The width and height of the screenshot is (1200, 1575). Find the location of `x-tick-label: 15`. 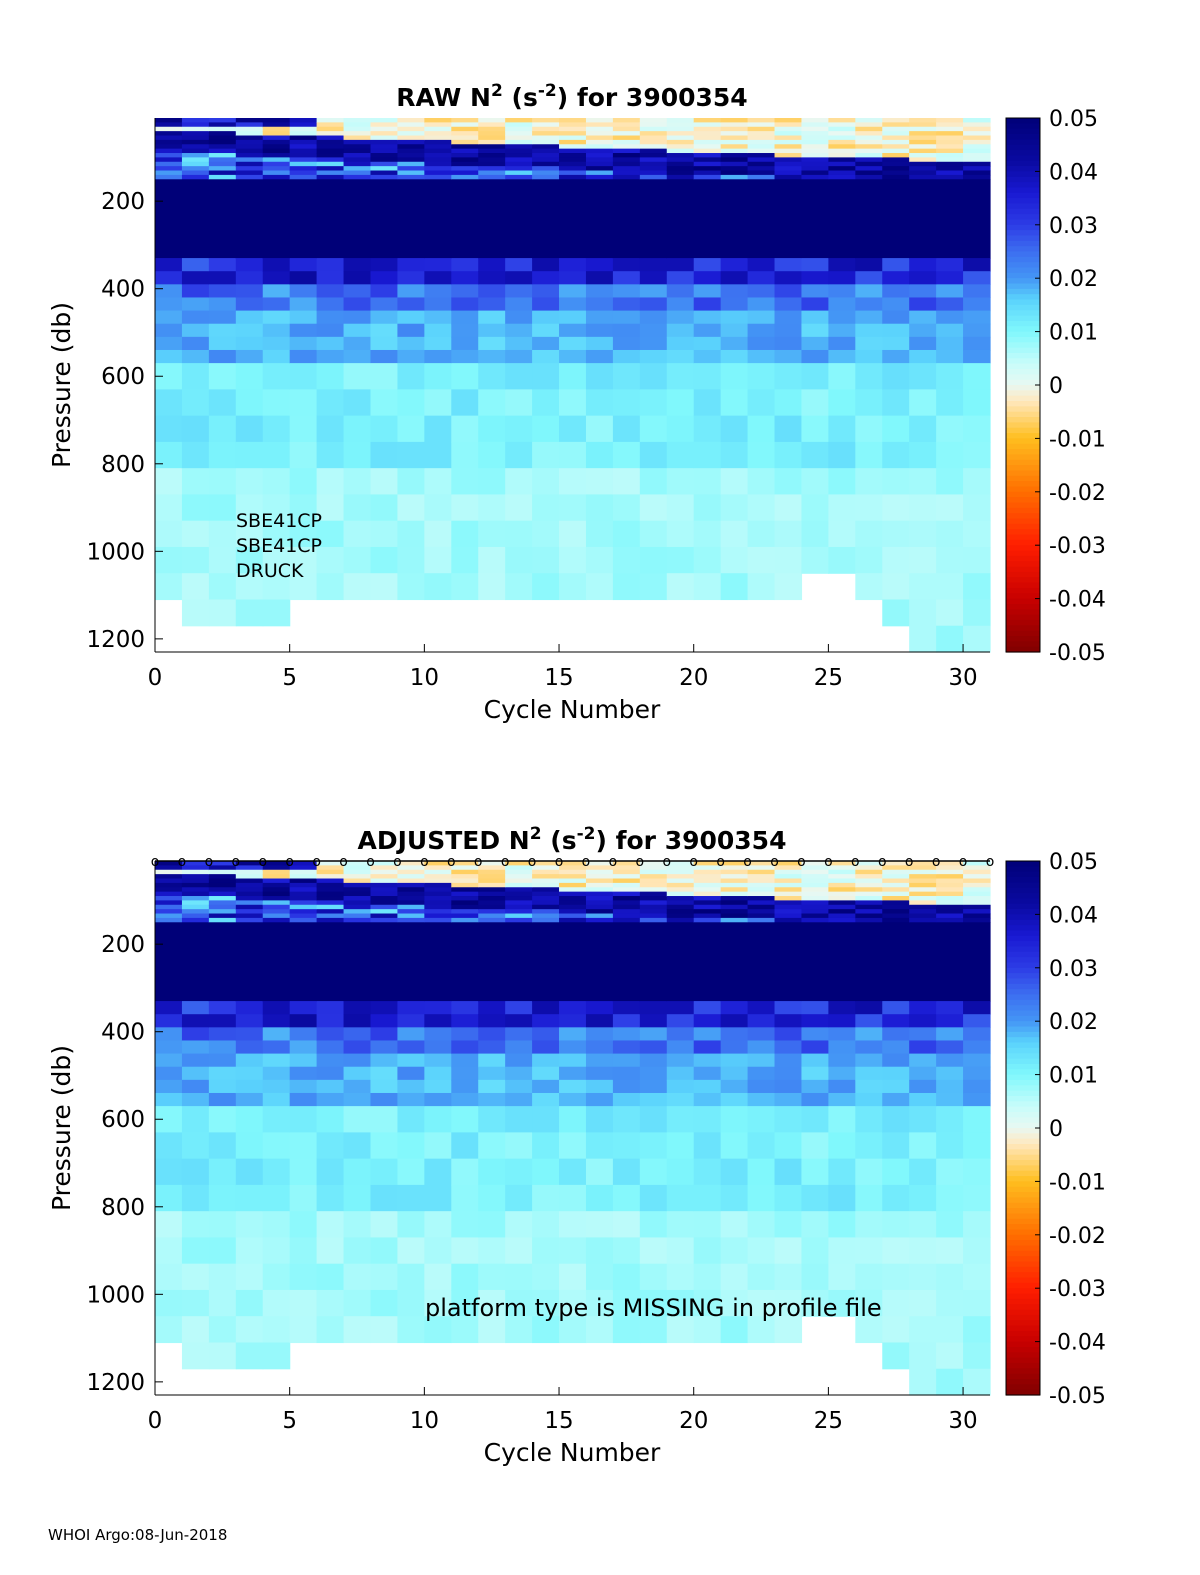

x-tick-label: 15 is located at coordinates (558, 678).